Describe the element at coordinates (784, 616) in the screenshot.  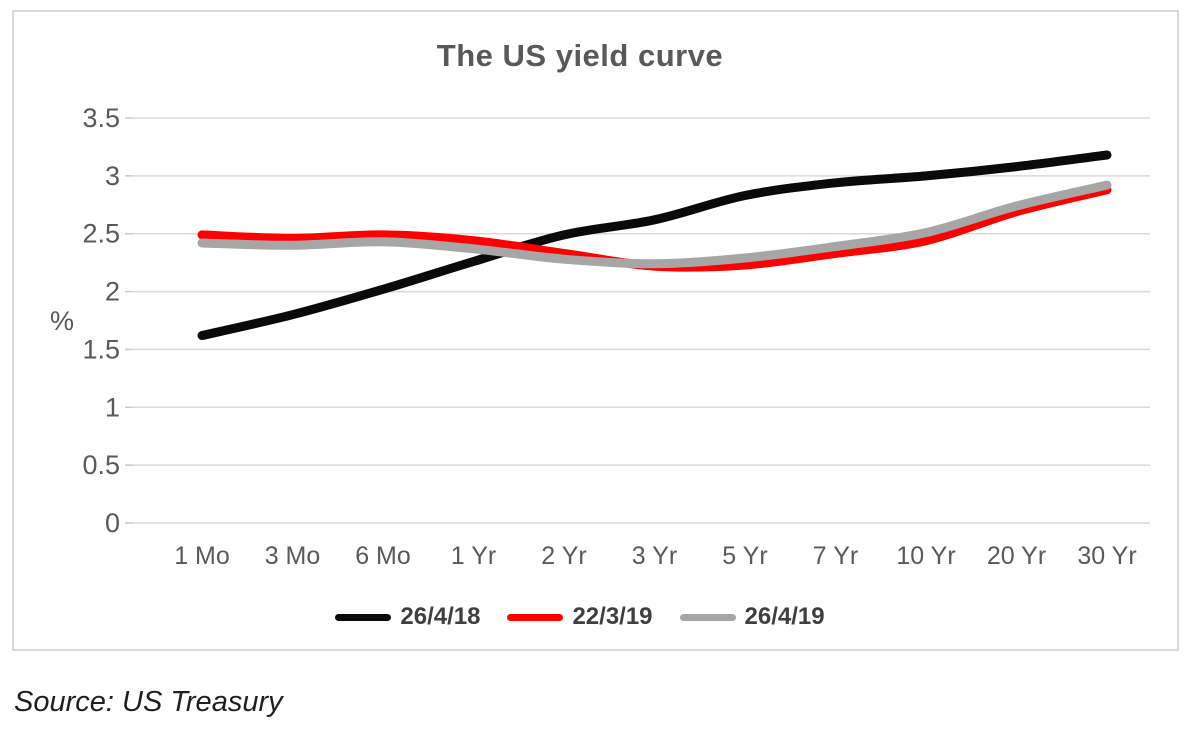
I see `legend-label: 26/4/19` at that location.